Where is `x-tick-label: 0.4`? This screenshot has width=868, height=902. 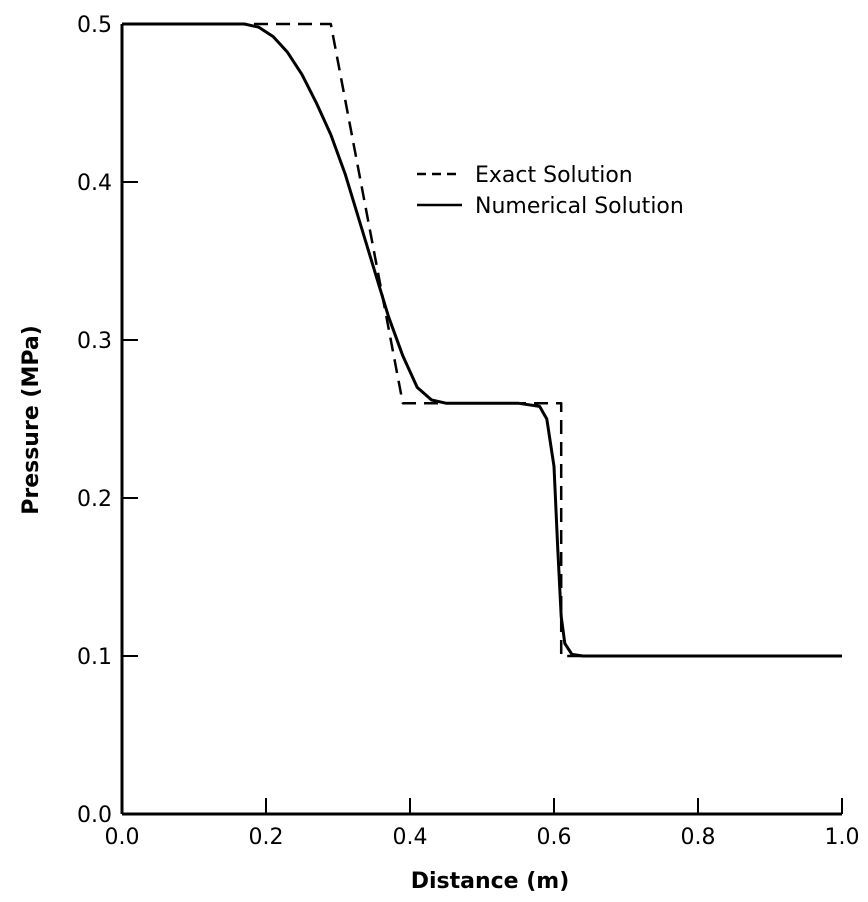
x-tick-label: 0.4 is located at coordinates (410, 837).